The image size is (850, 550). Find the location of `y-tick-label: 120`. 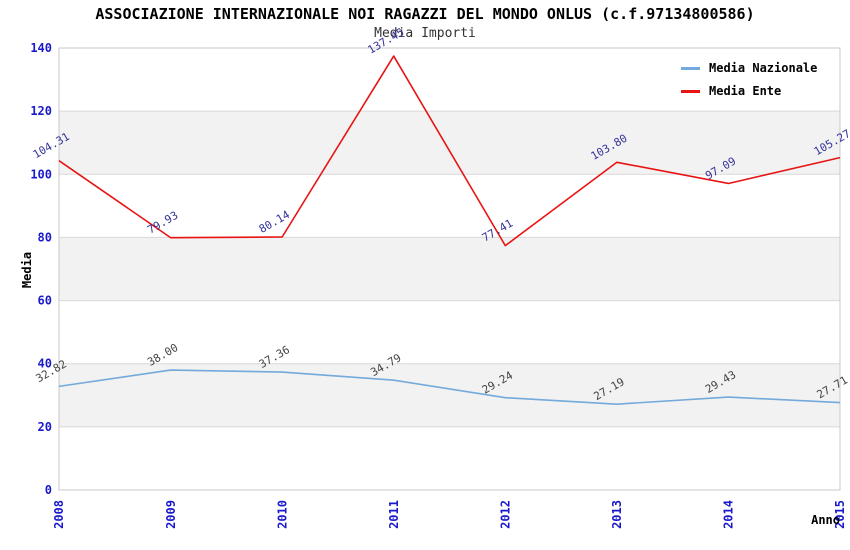

y-tick-label: 120 is located at coordinates (41, 111).